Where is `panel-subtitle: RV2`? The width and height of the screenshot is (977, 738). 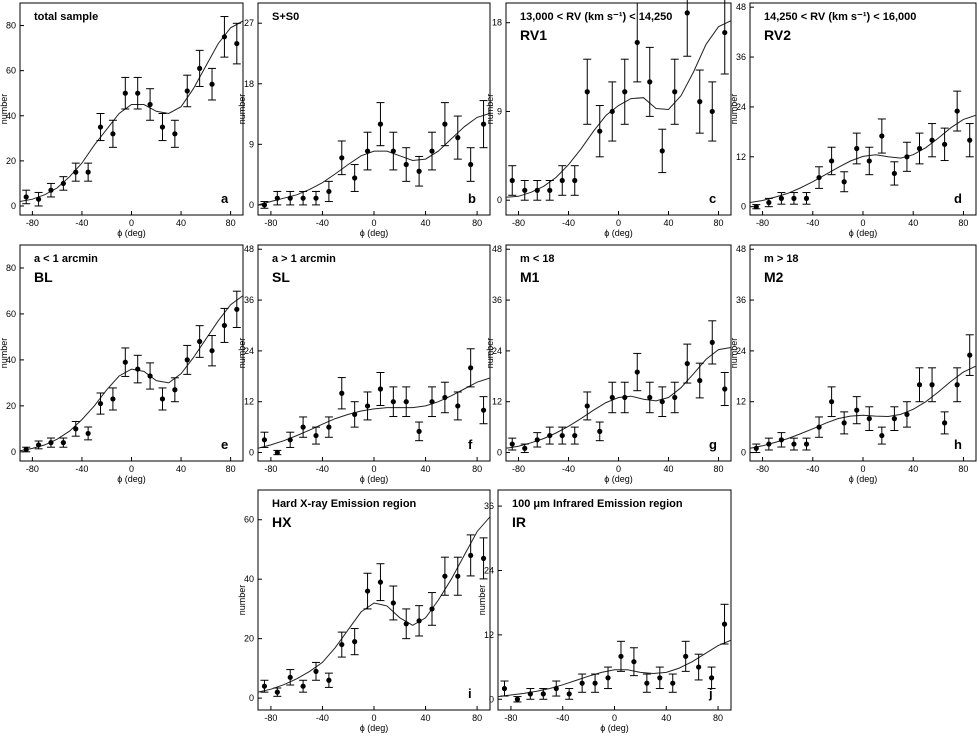 panel-subtitle: RV2 is located at coordinates (777, 35).